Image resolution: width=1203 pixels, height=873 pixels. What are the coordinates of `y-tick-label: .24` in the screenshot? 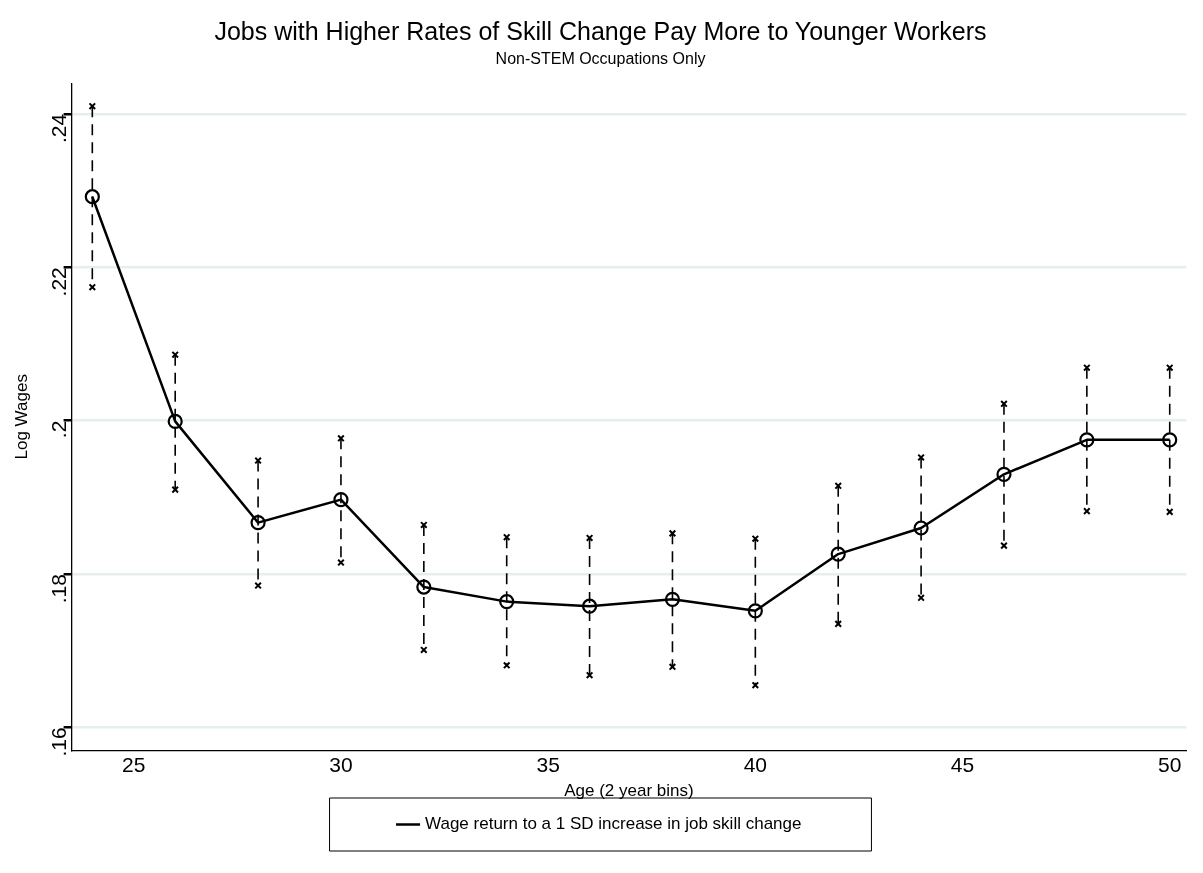 It's located at (59, 128).